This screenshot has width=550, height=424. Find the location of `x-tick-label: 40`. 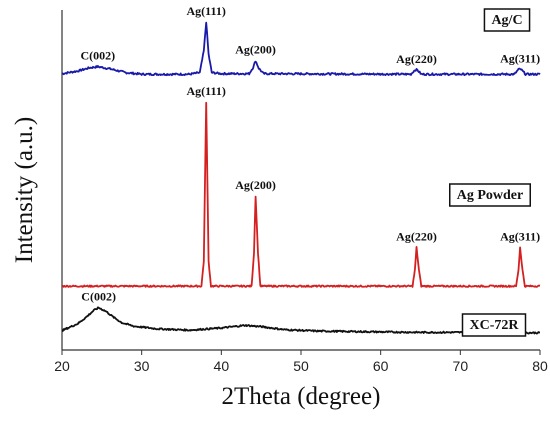

x-tick-label: 40 is located at coordinates (222, 366).